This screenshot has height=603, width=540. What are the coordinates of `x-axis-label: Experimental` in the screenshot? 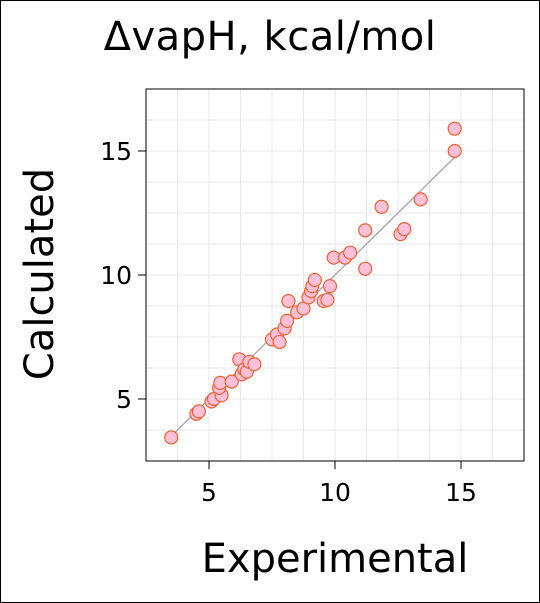 It's located at (335, 559).